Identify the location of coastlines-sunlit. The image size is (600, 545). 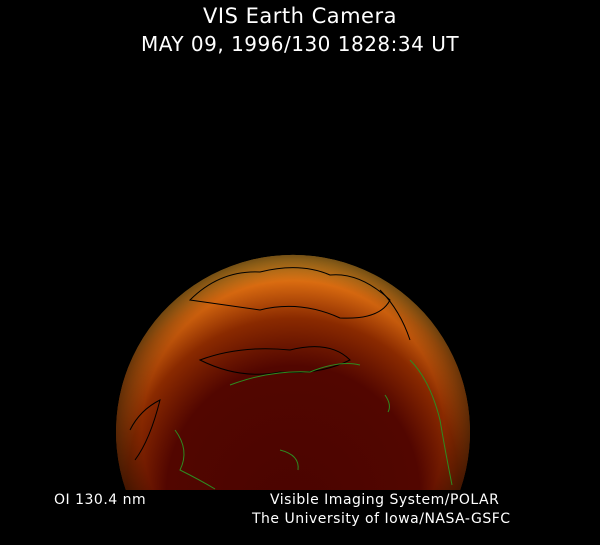
(313, 424).